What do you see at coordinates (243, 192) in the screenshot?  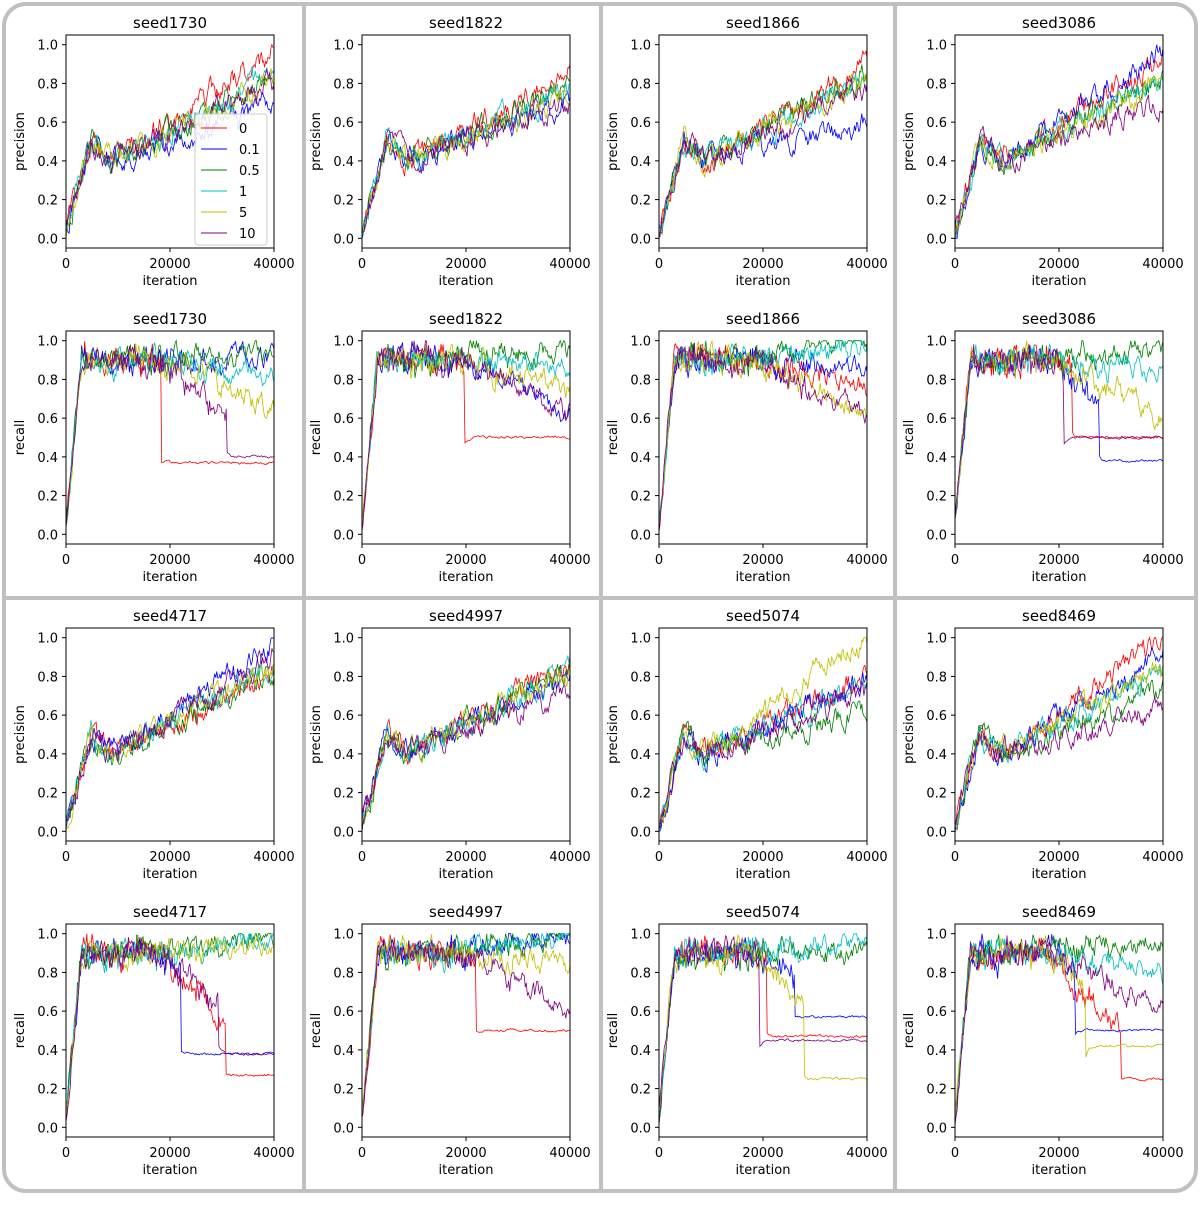 I see `legend-label-1: 1` at bounding box center [243, 192].